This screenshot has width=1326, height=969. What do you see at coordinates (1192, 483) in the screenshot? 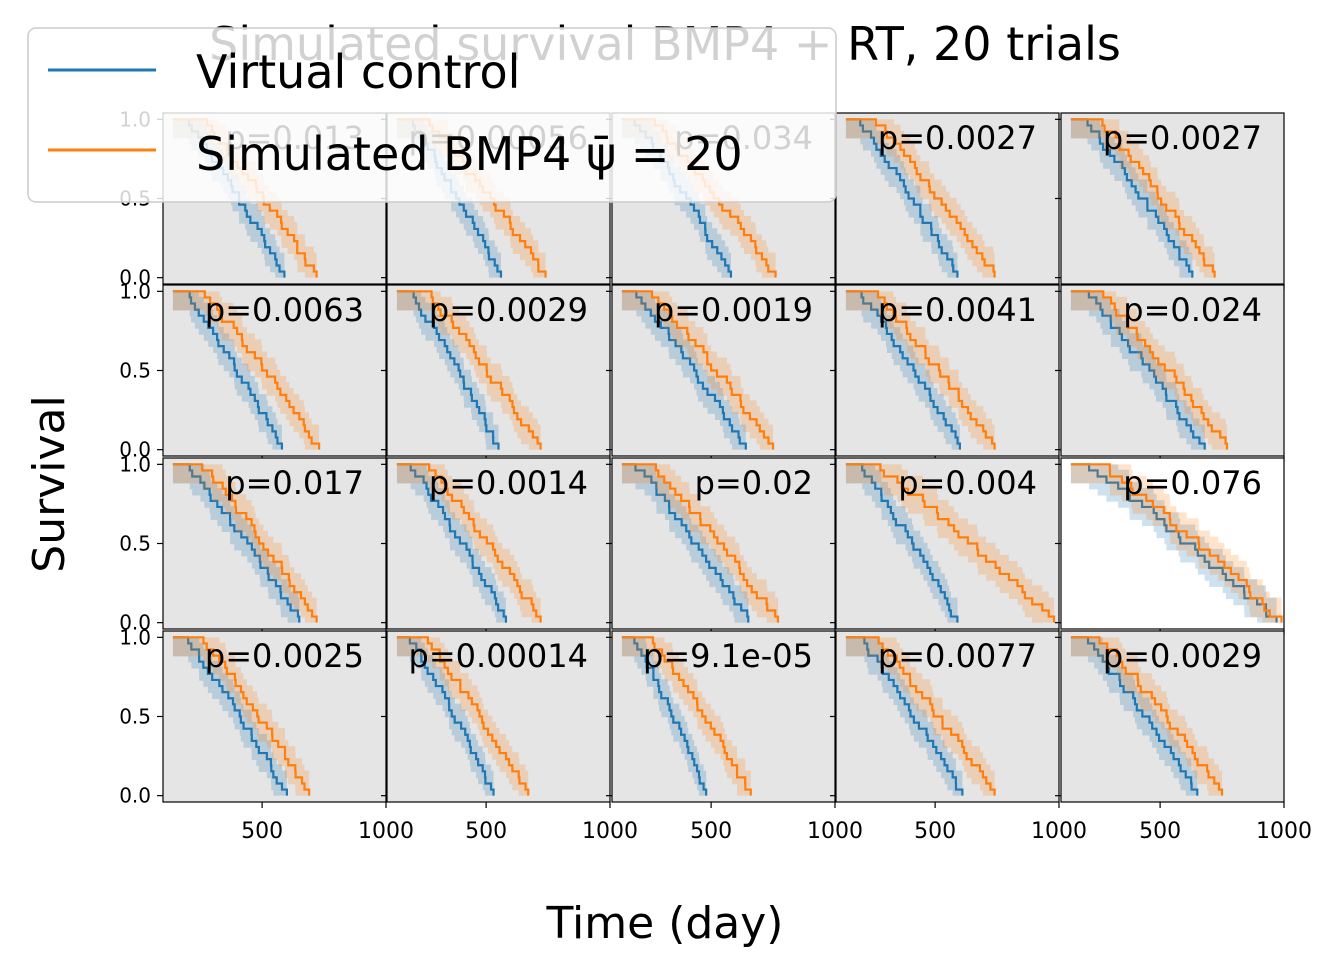
I see `p-value-label: p=0.076` at bounding box center [1192, 483].